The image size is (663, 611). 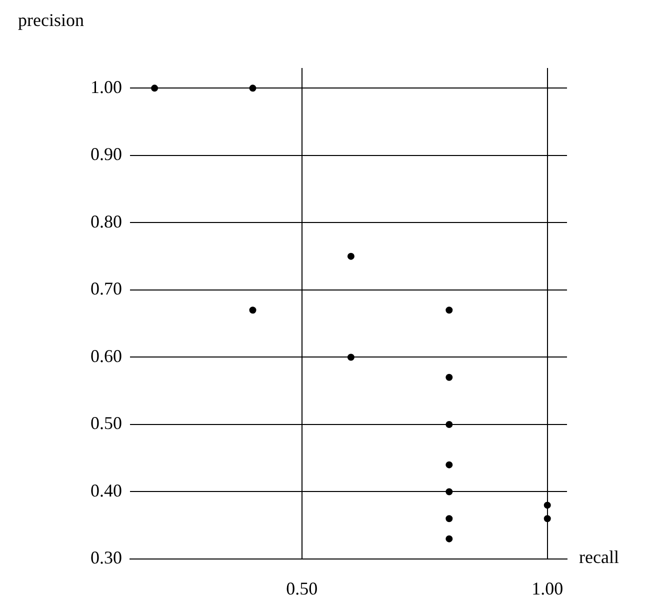 I want to click on y-tick-label: 1.00, so click(x=106, y=86).